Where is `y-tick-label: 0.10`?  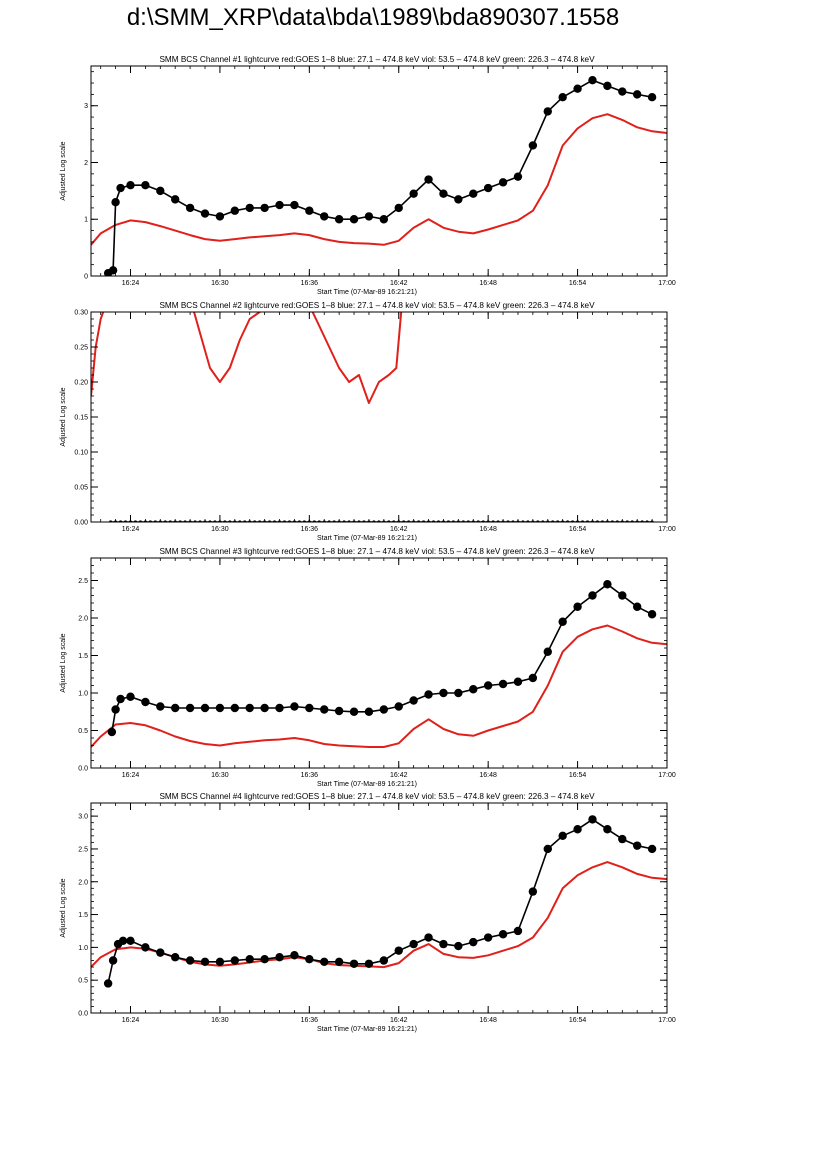
y-tick-label: 0.10 is located at coordinates (81, 453).